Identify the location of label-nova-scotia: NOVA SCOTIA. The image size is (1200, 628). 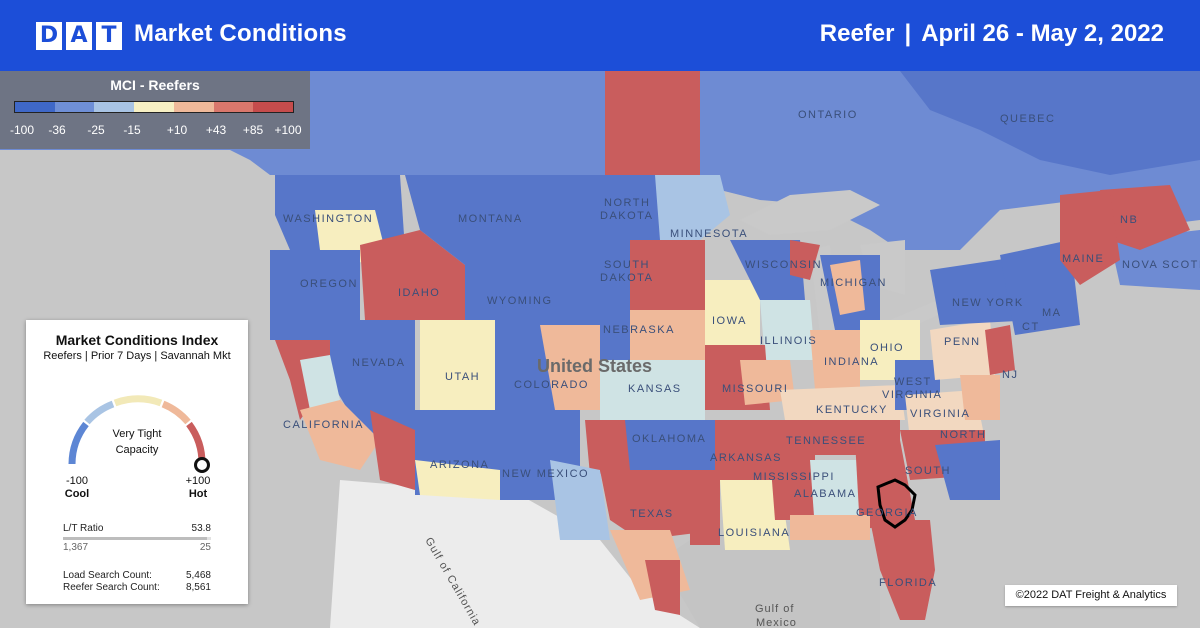
(1161, 265).